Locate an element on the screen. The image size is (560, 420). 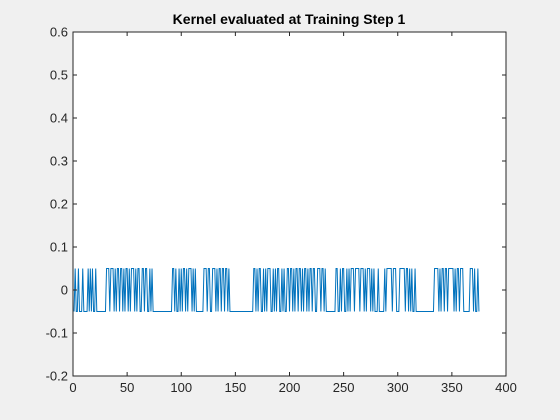
y-tick-label: 0.6 is located at coordinates (59, 32).